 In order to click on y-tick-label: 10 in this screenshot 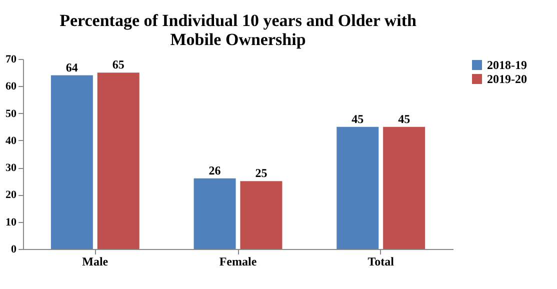, I will do `click(11, 222)`.